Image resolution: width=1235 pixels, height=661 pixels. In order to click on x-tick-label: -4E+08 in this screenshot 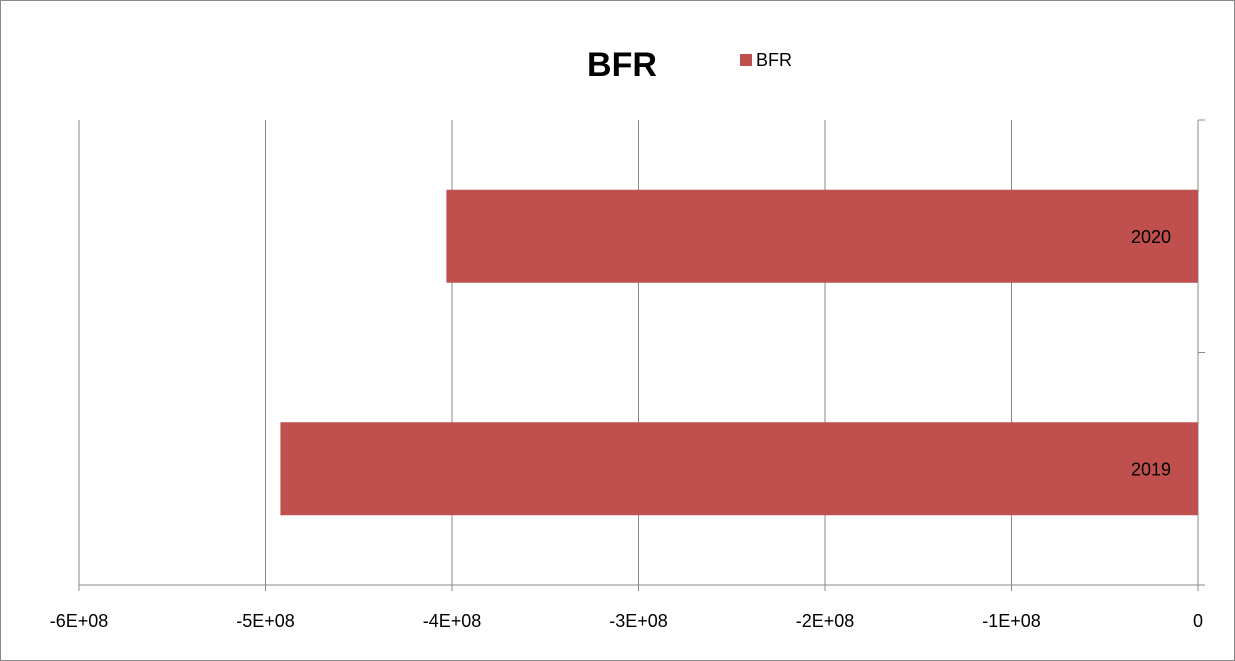, I will do `click(452, 621)`.